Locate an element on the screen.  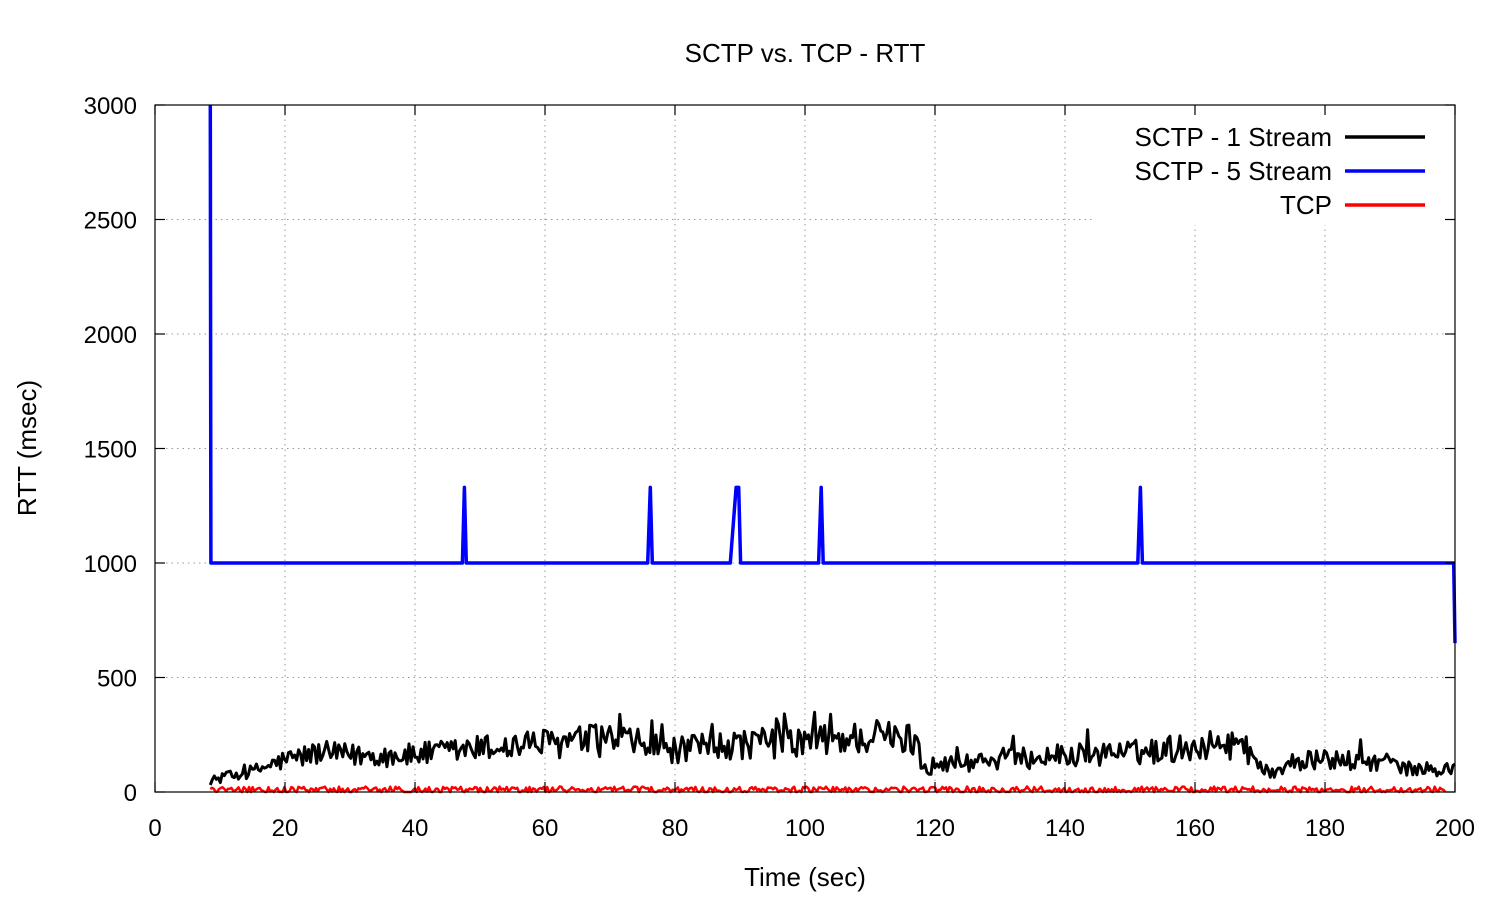
x-axis-label: Time (sec) is located at coordinates (805, 877).